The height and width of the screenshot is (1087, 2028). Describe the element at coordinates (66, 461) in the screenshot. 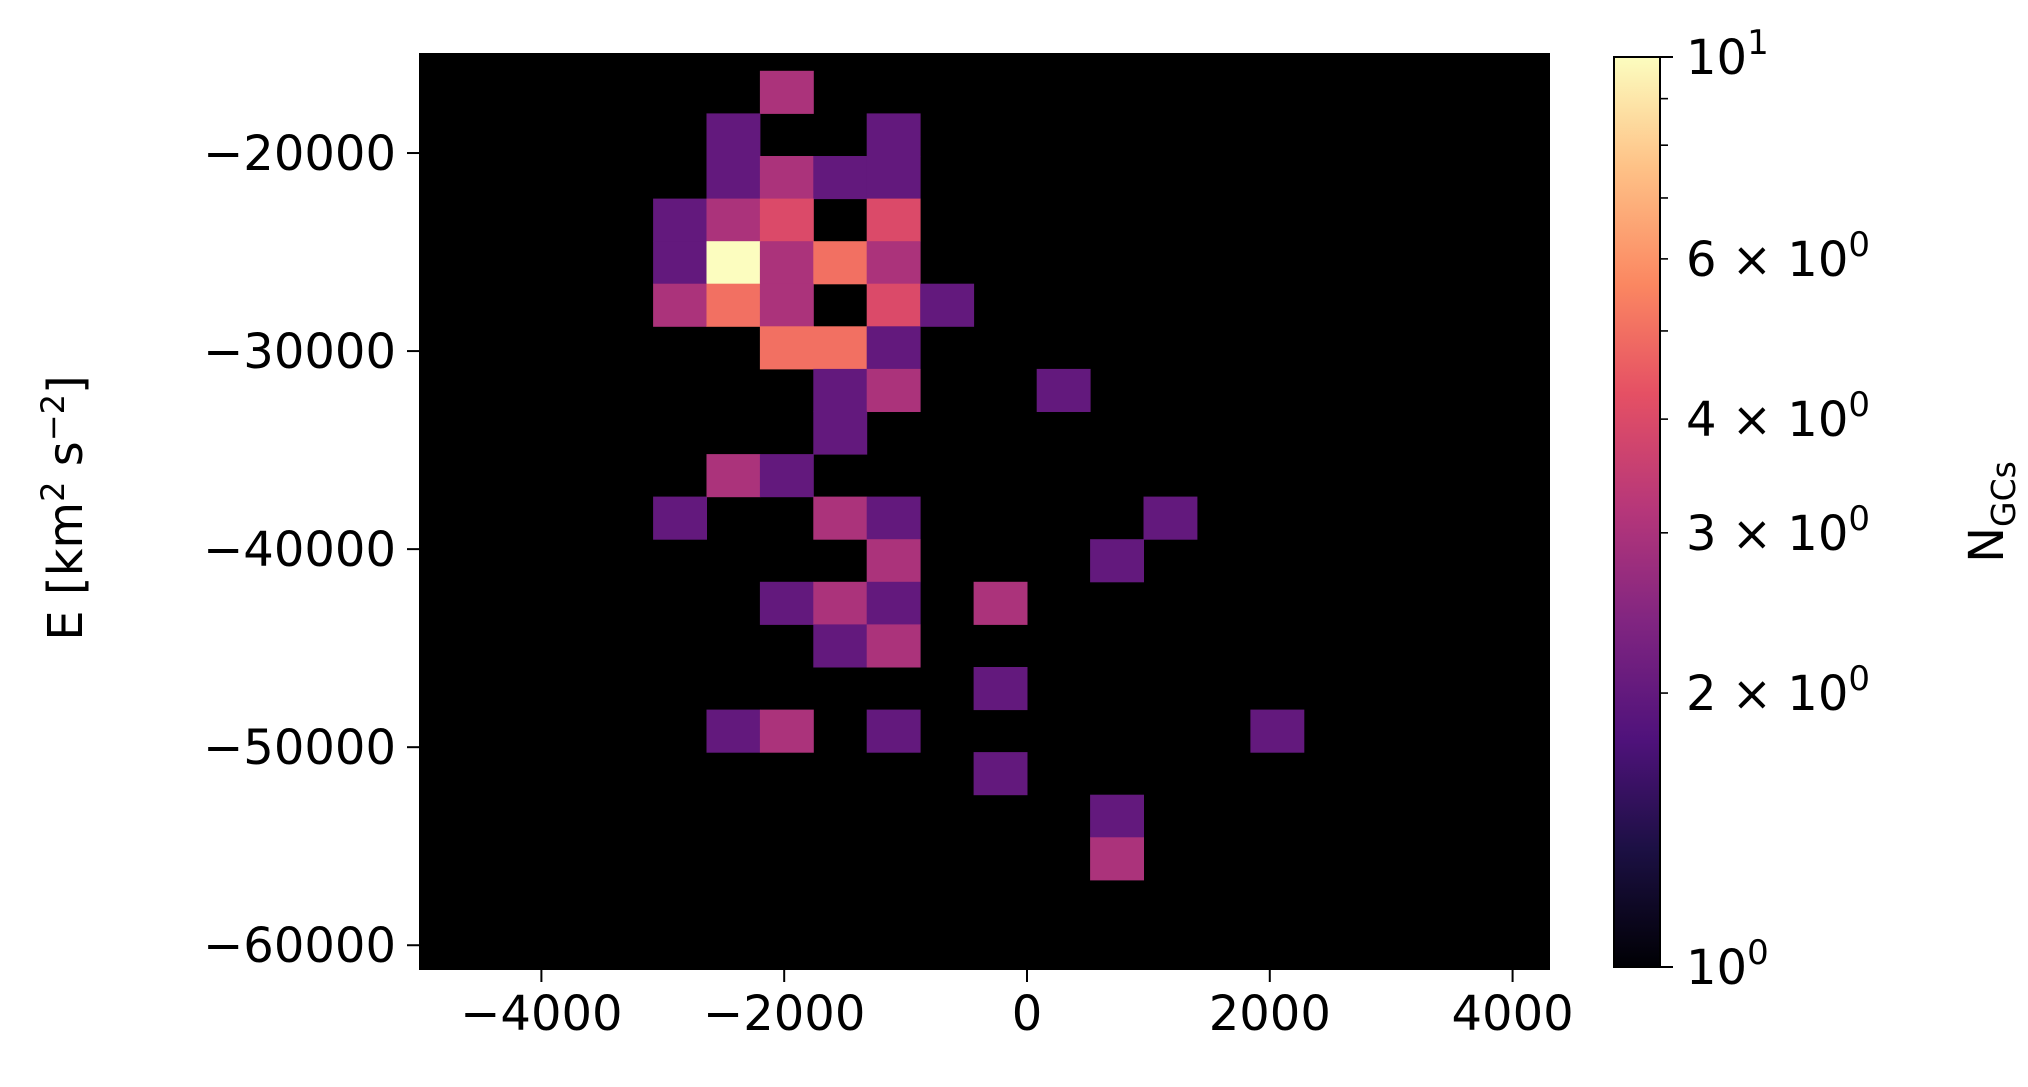

I see `y-axis-label-mid: s` at that location.